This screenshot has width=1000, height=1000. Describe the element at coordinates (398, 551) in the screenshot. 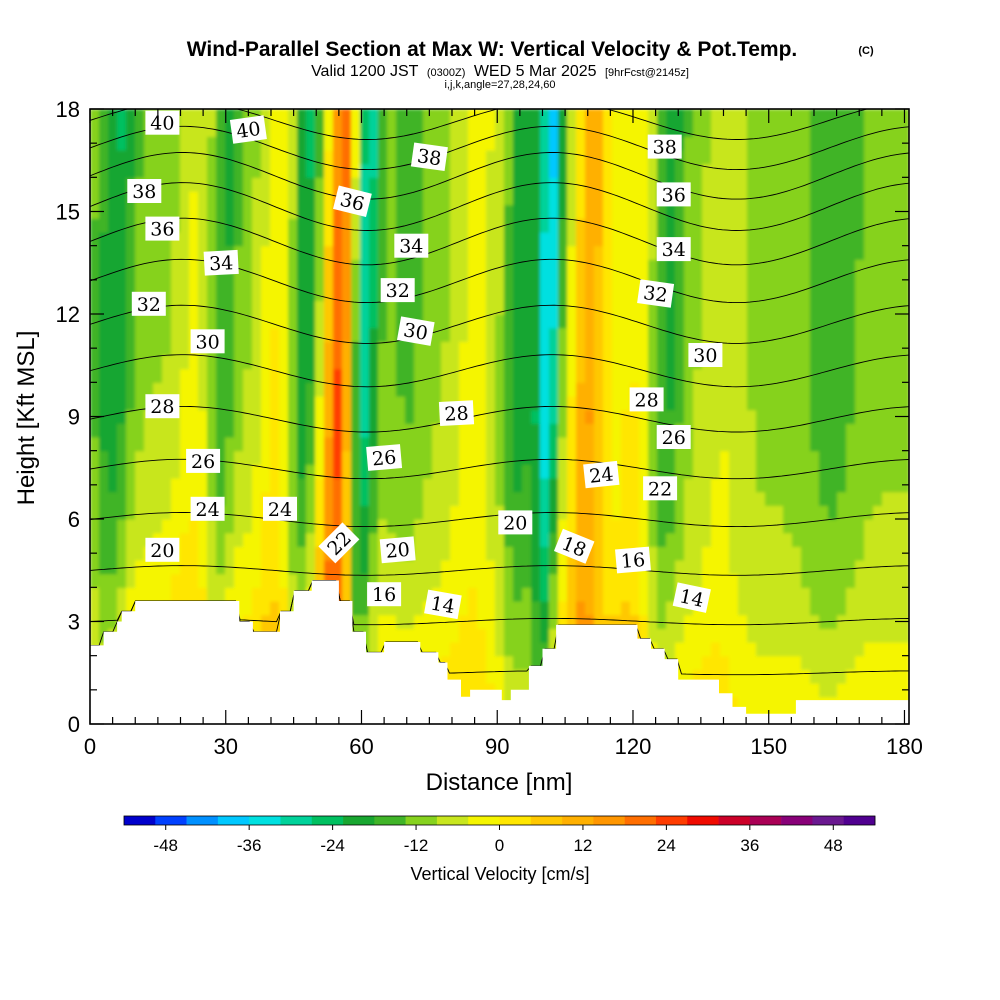

I see `contour-label-text: 20` at that location.